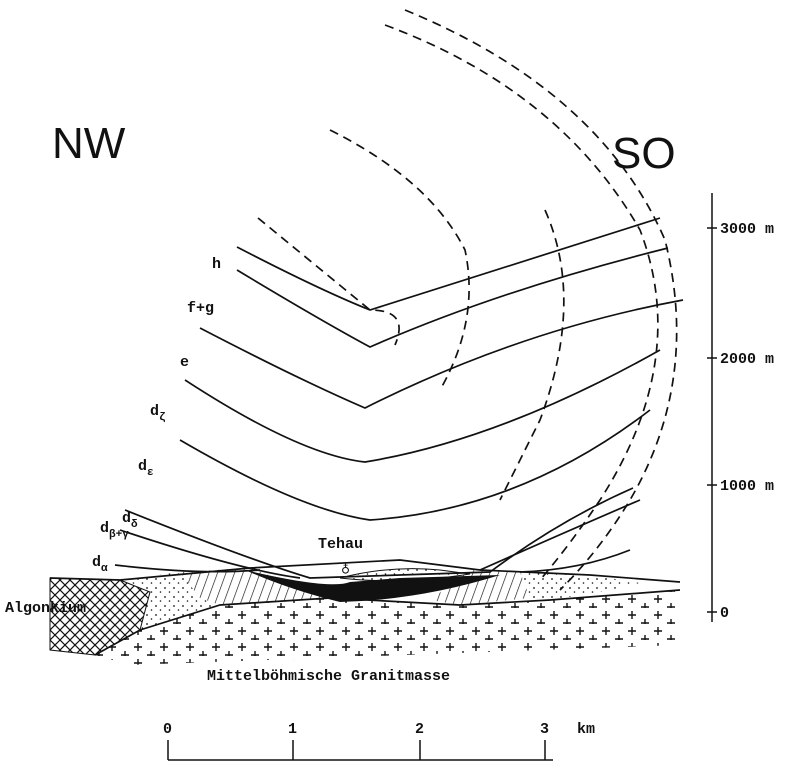 The image size is (797, 765). What do you see at coordinates (150, 473) in the screenshot?
I see `layer-subscript: ε` at bounding box center [150, 473].